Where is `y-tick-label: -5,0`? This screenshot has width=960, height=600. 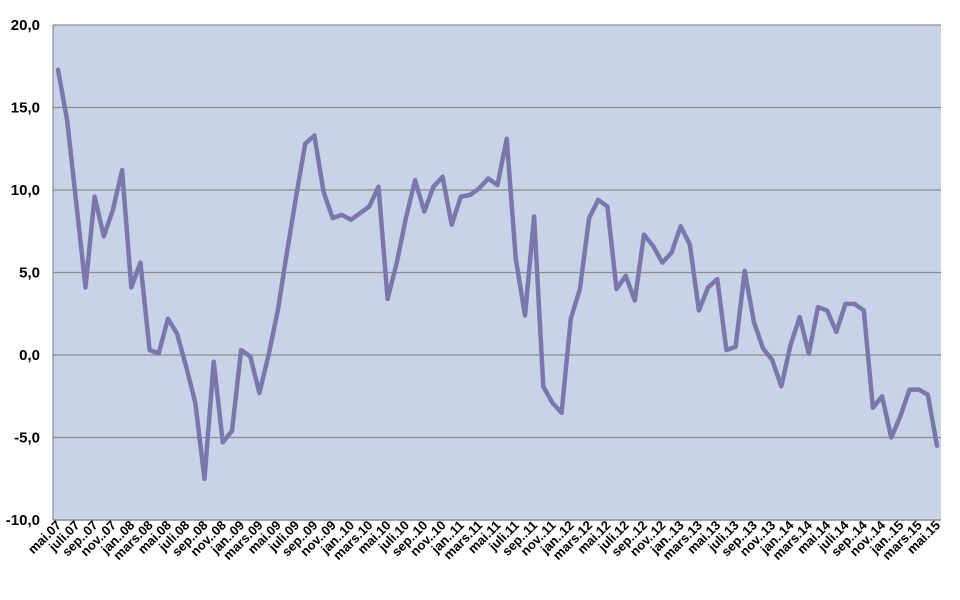 y-tick-label: -5,0 is located at coordinates (27, 438).